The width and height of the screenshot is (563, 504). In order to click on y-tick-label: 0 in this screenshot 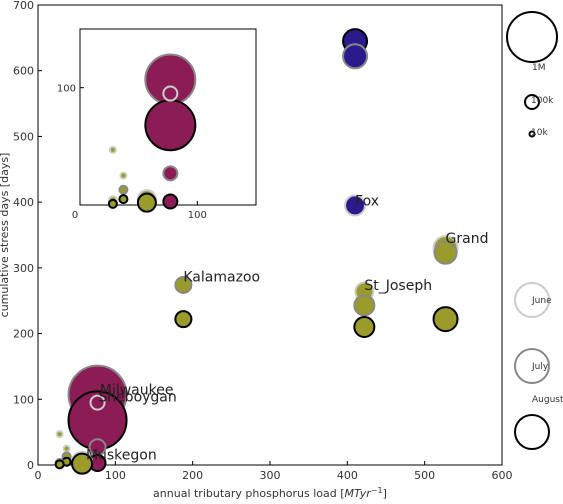, I will do `click(30, 465)`.